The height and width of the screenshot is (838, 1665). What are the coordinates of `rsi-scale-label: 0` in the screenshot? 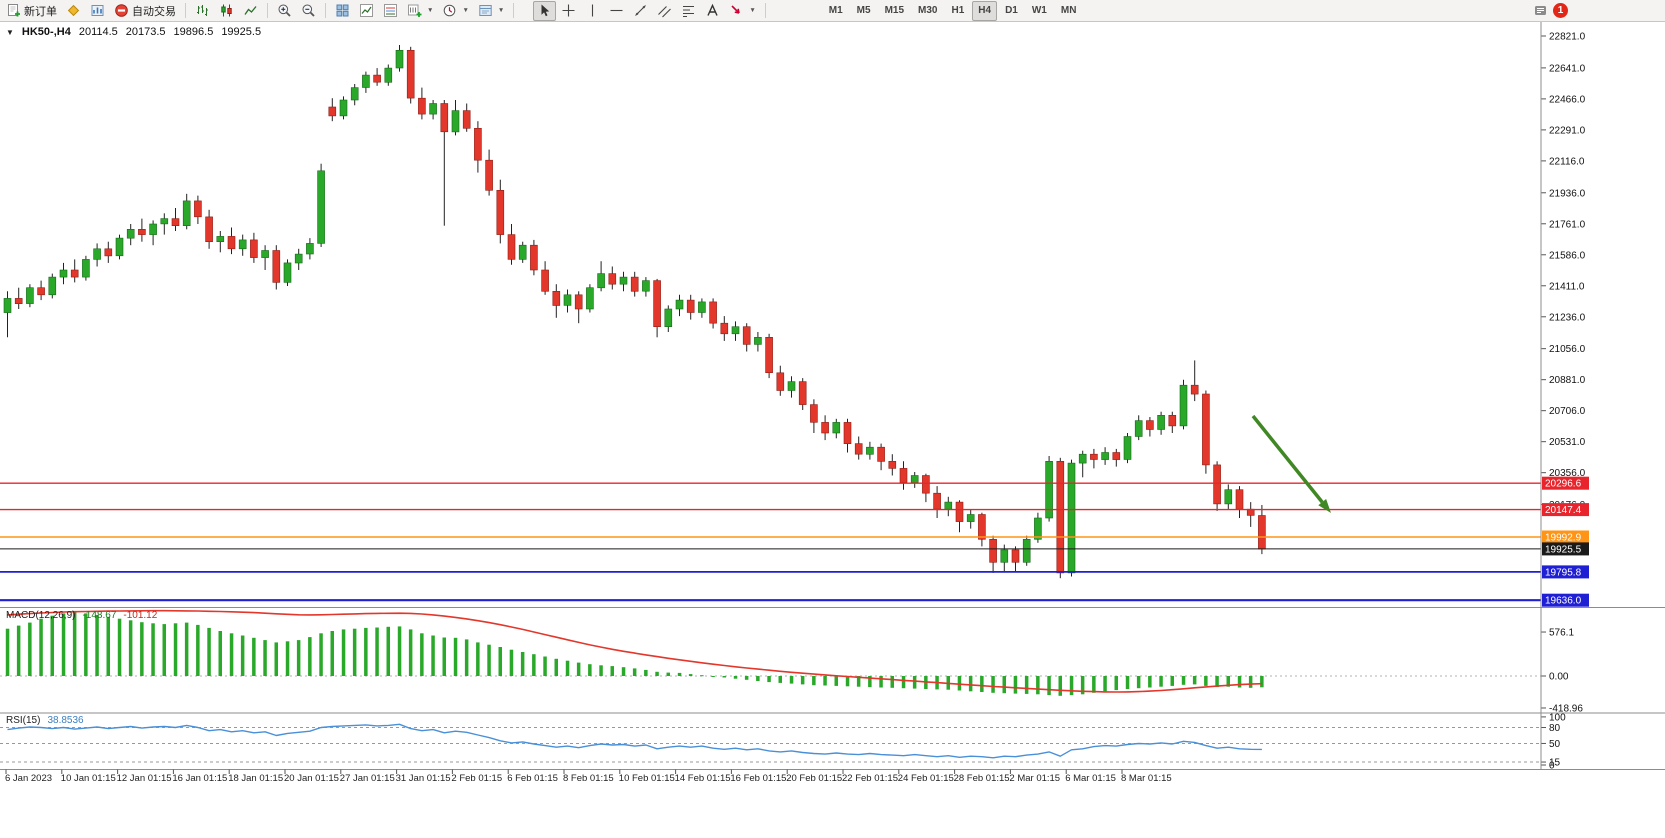 It's located at (1552, 766).